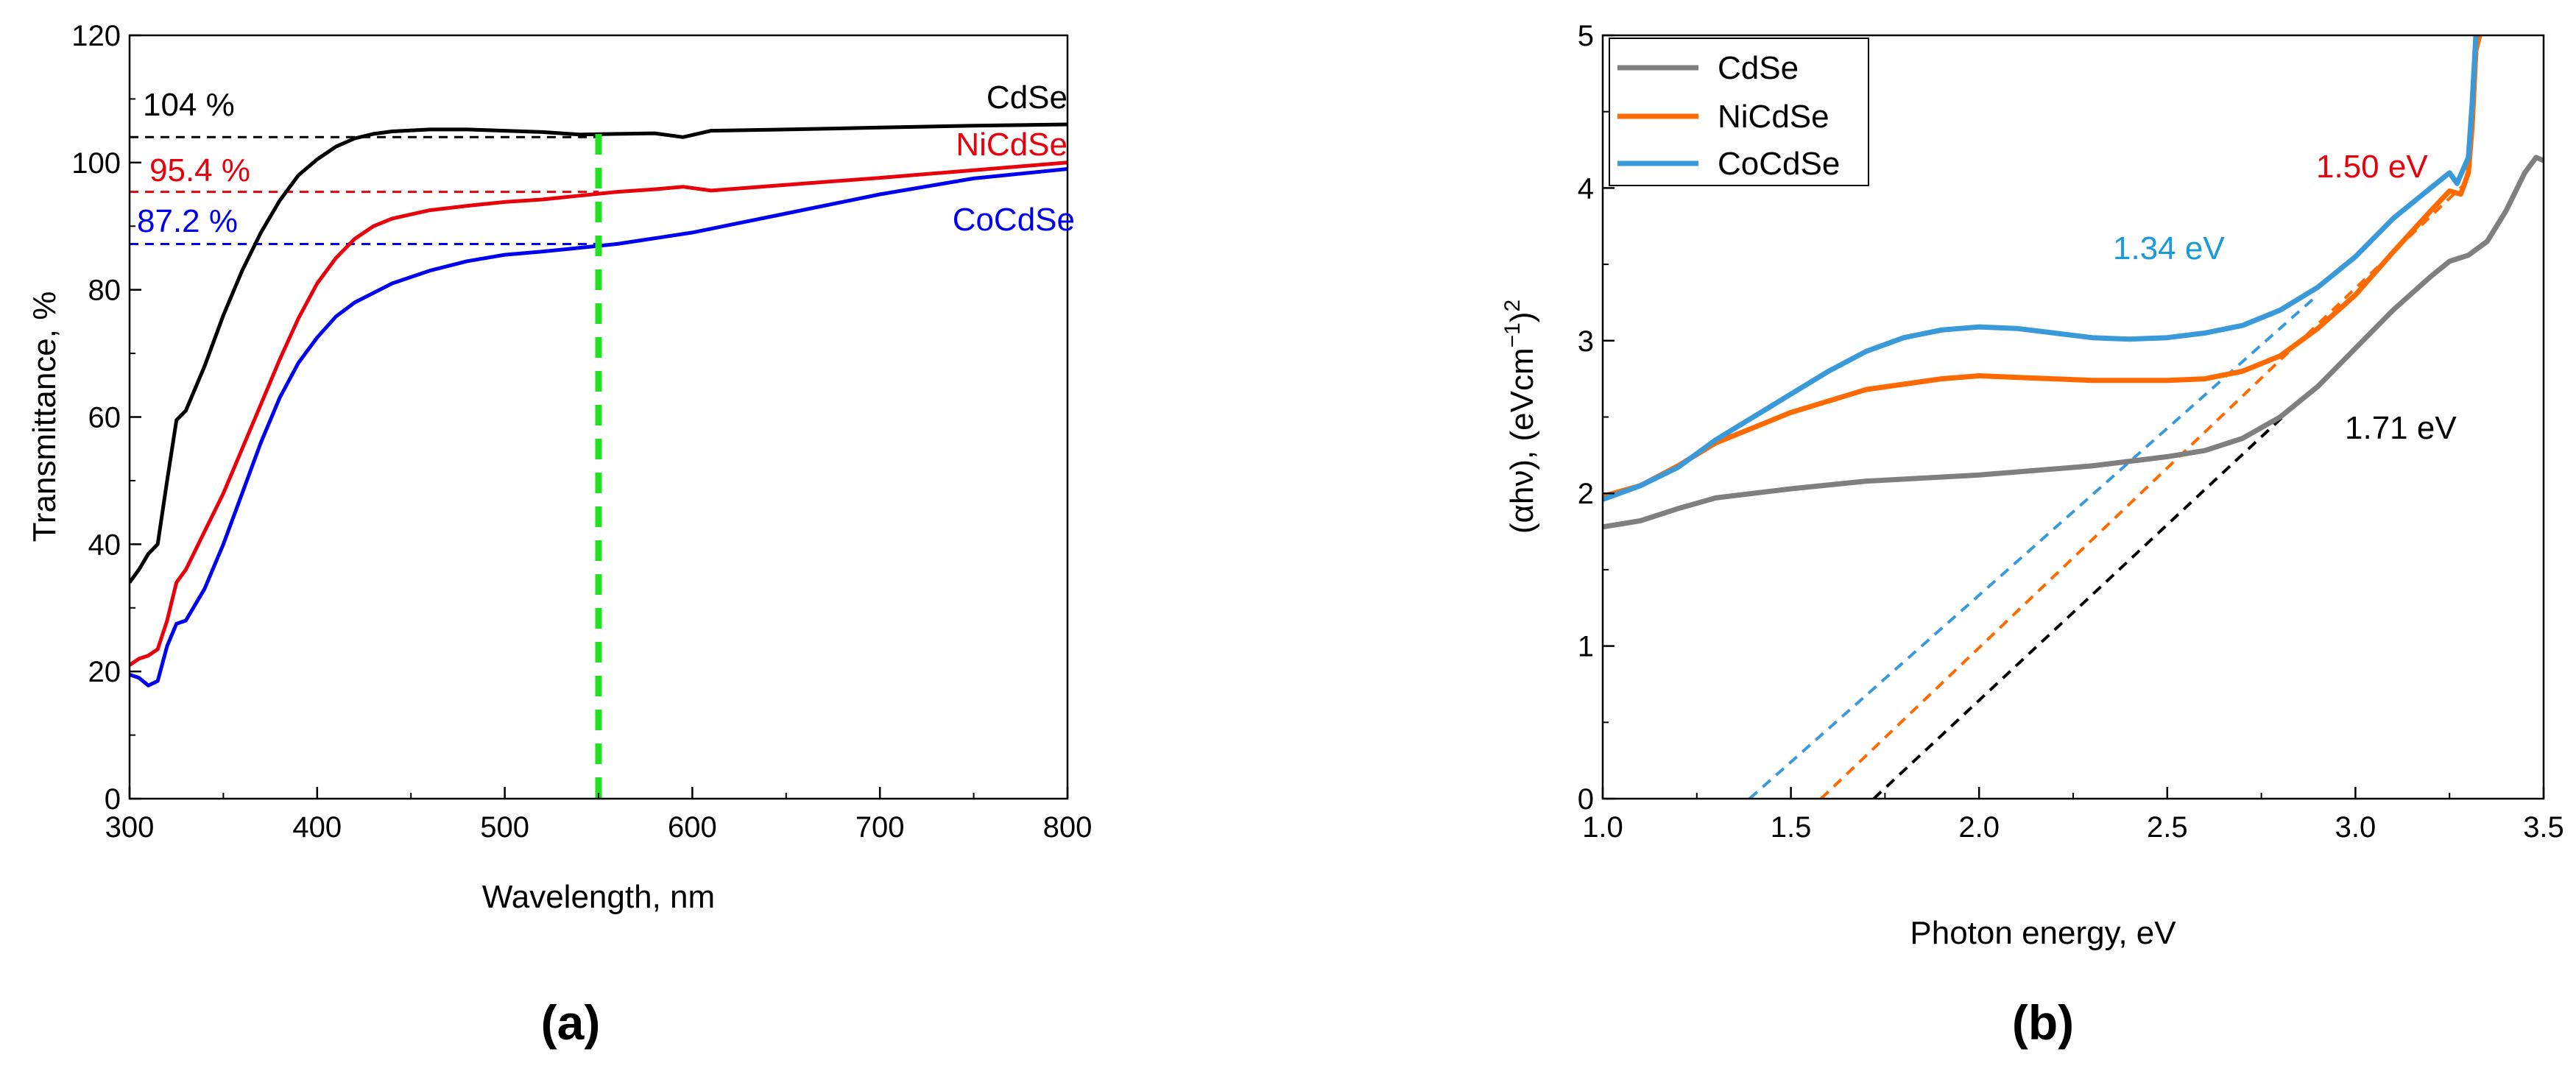 The image size is (2576, 1074). Describe the element at coordinates (96, 163) in the screenshot. I see `panel-a-y-tick-label: 100` at that location.